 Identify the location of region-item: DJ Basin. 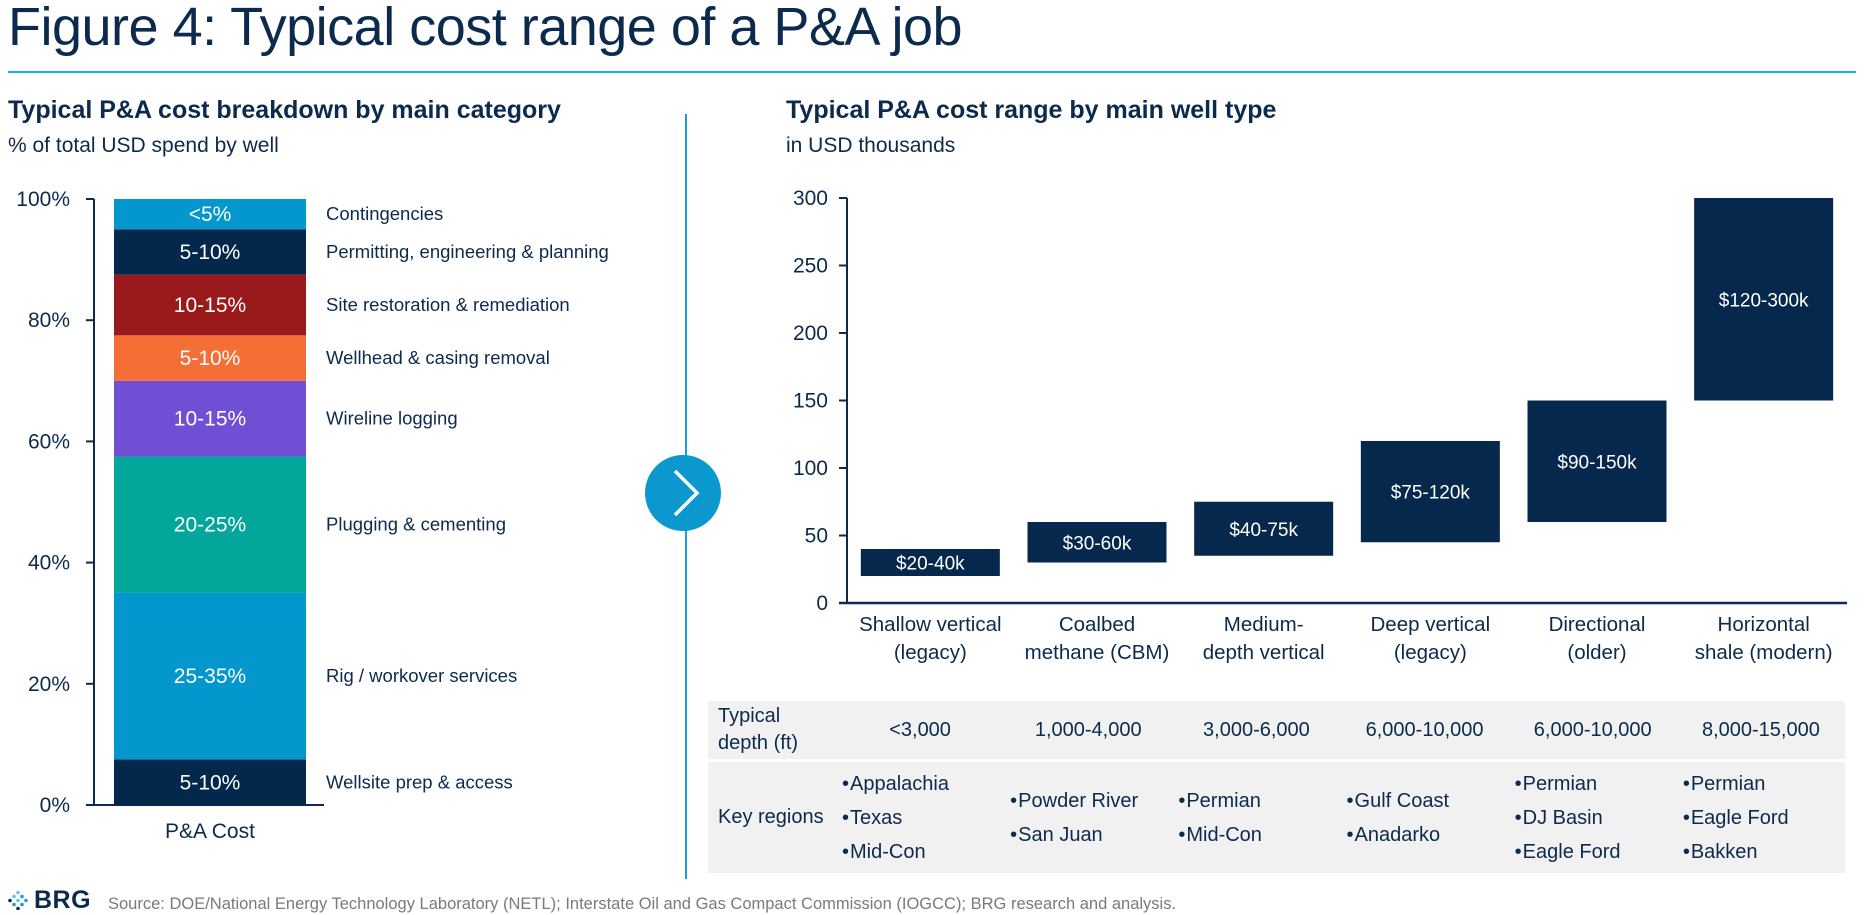
(1568, 818).